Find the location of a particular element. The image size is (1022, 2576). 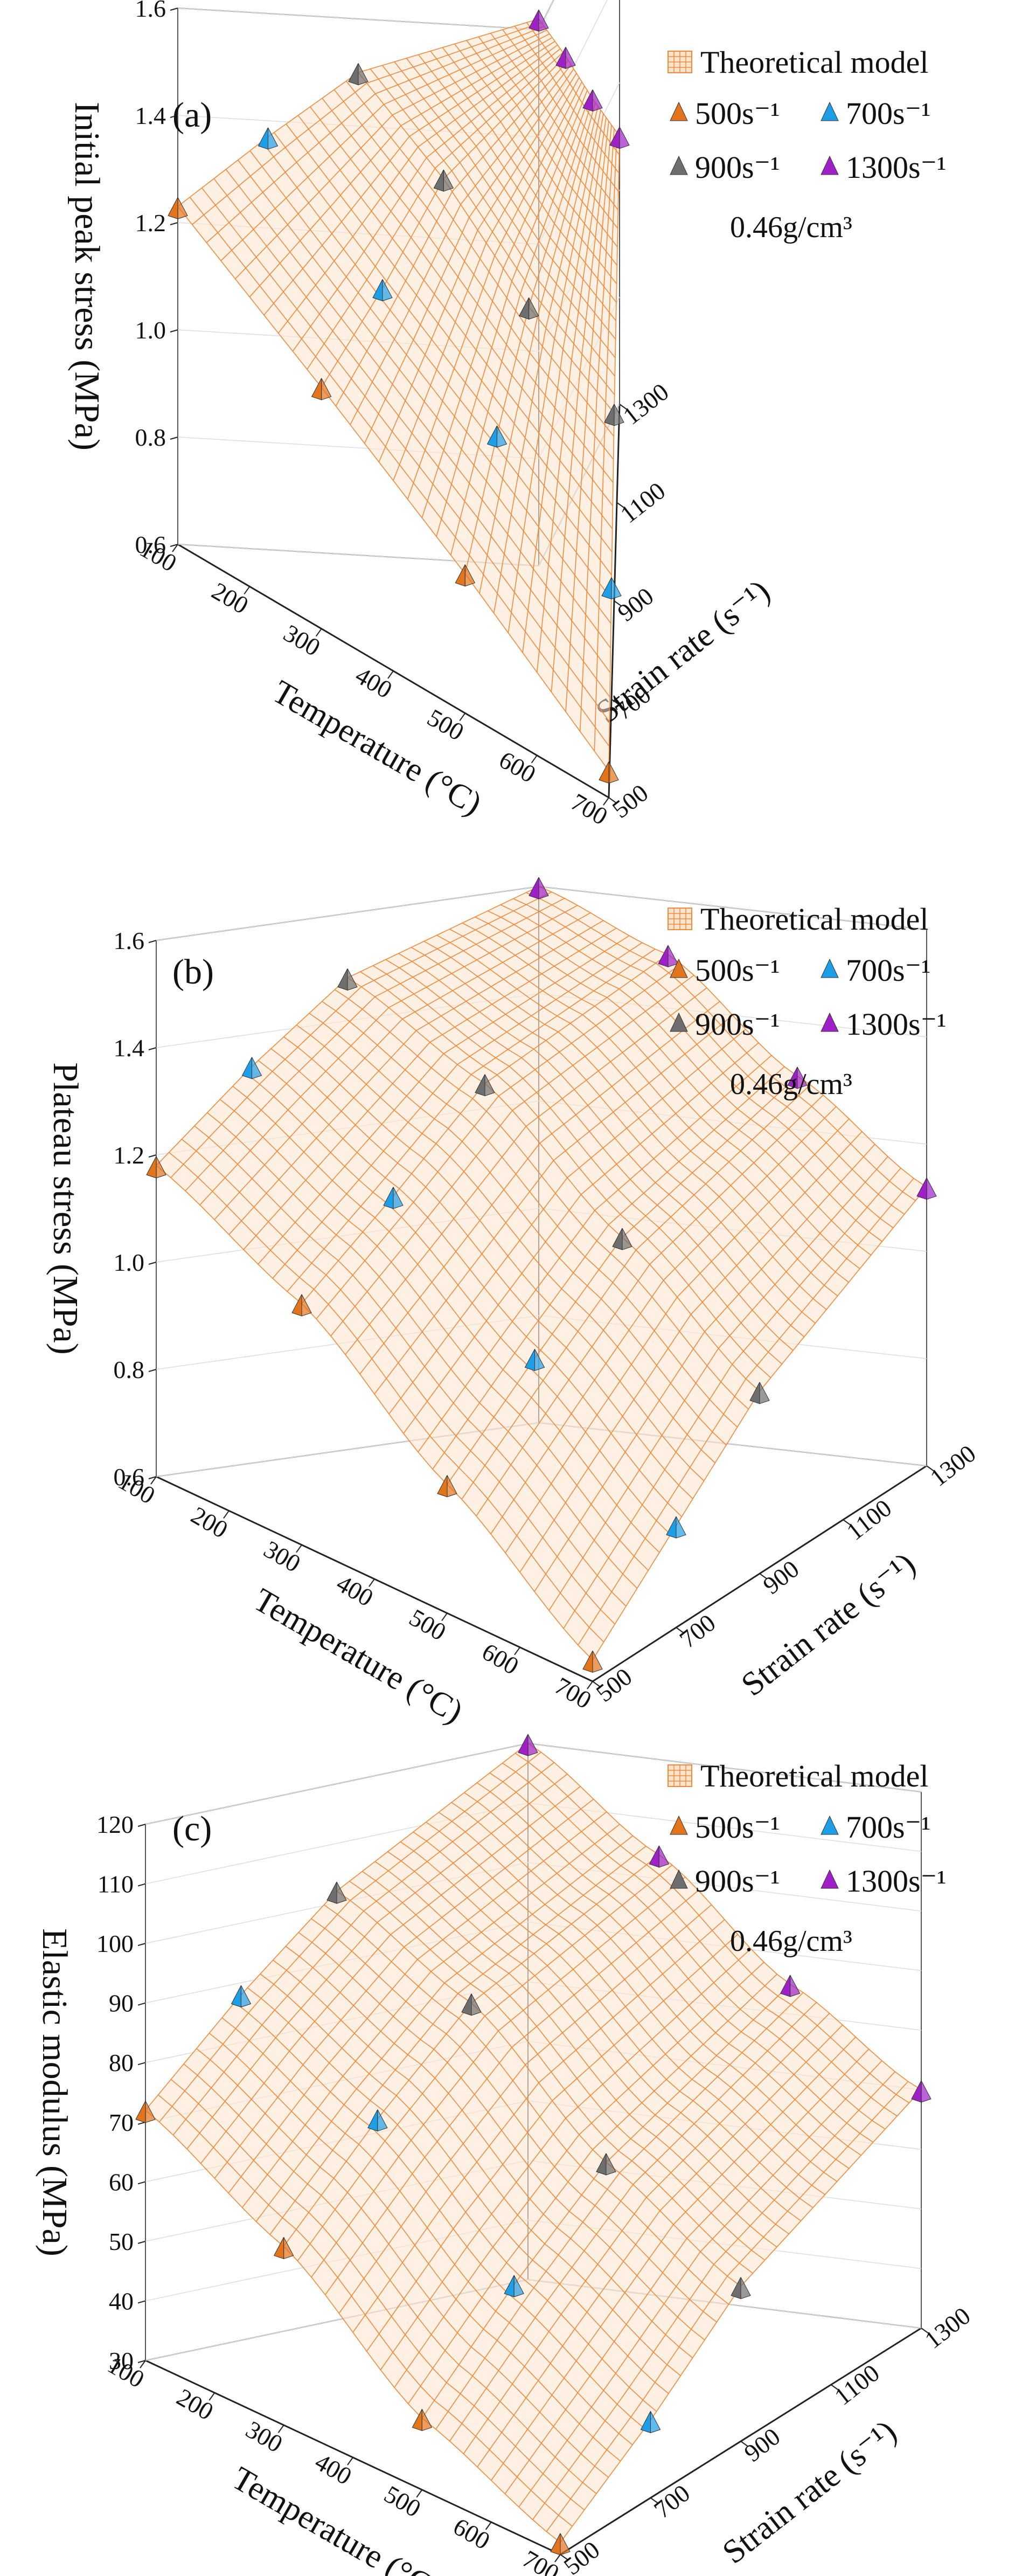

data-point-900-T300 is located at coordinates (444, 180).